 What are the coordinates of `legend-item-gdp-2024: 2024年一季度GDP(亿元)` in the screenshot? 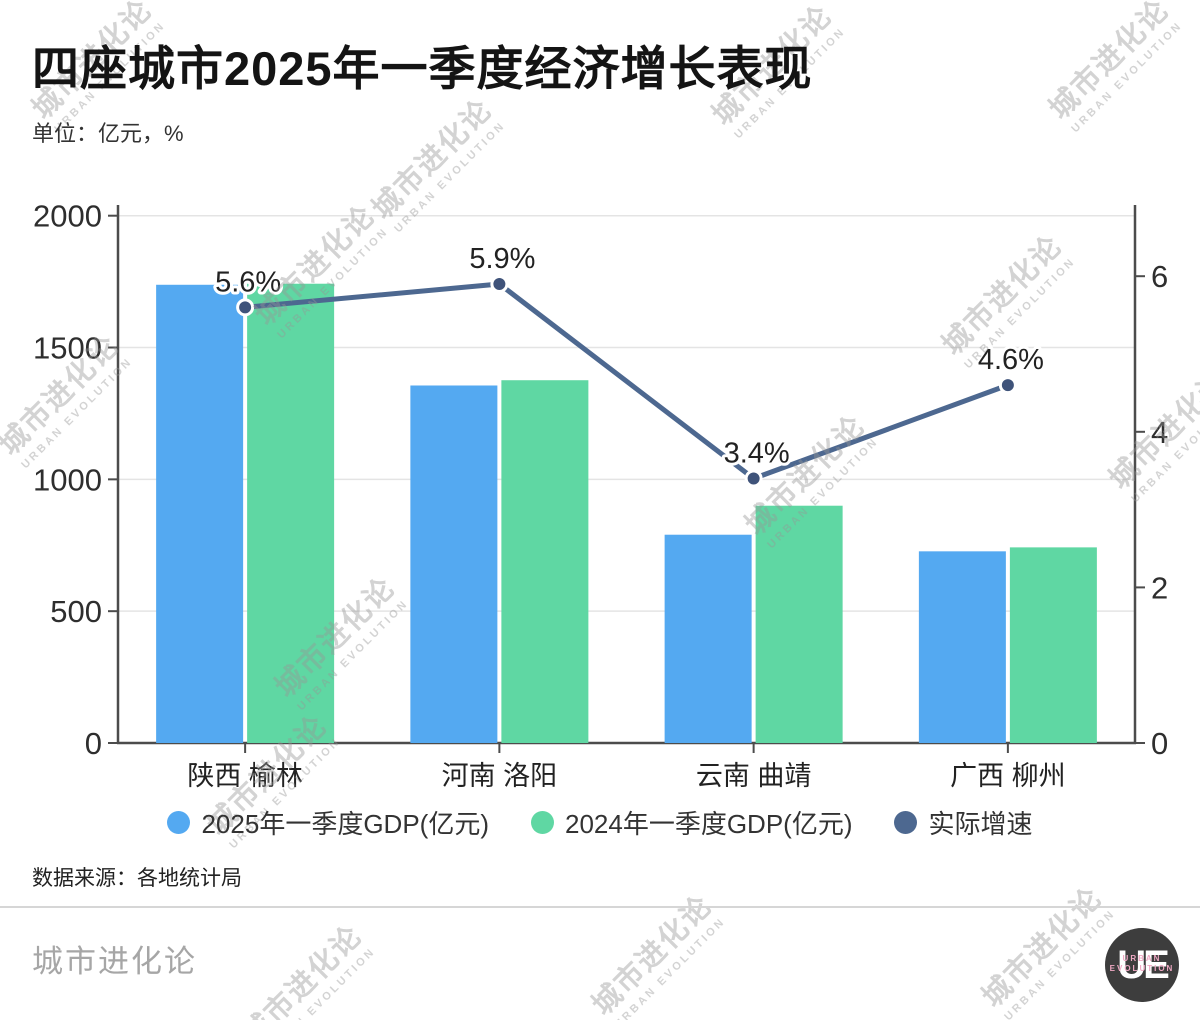 It's located at (691, 822).